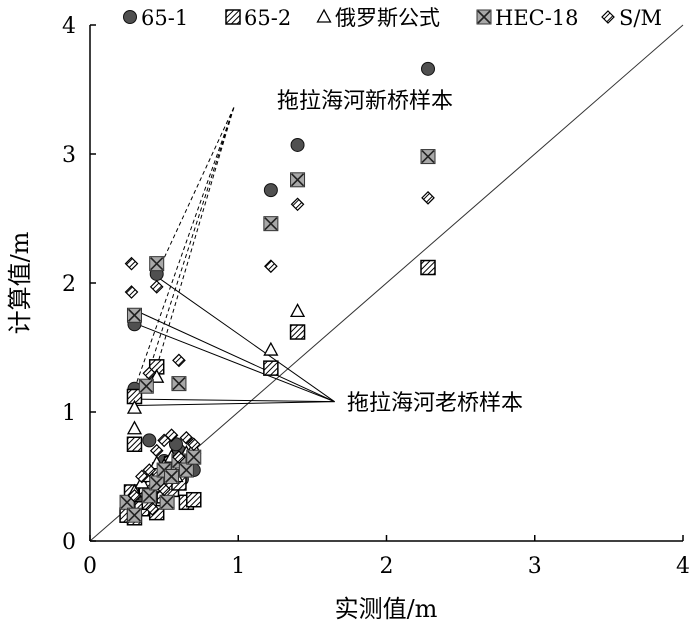  Describe the element at coordinates (20, 282) in the screenshot. I see `y-axis-label: 计算值/m` at that location.